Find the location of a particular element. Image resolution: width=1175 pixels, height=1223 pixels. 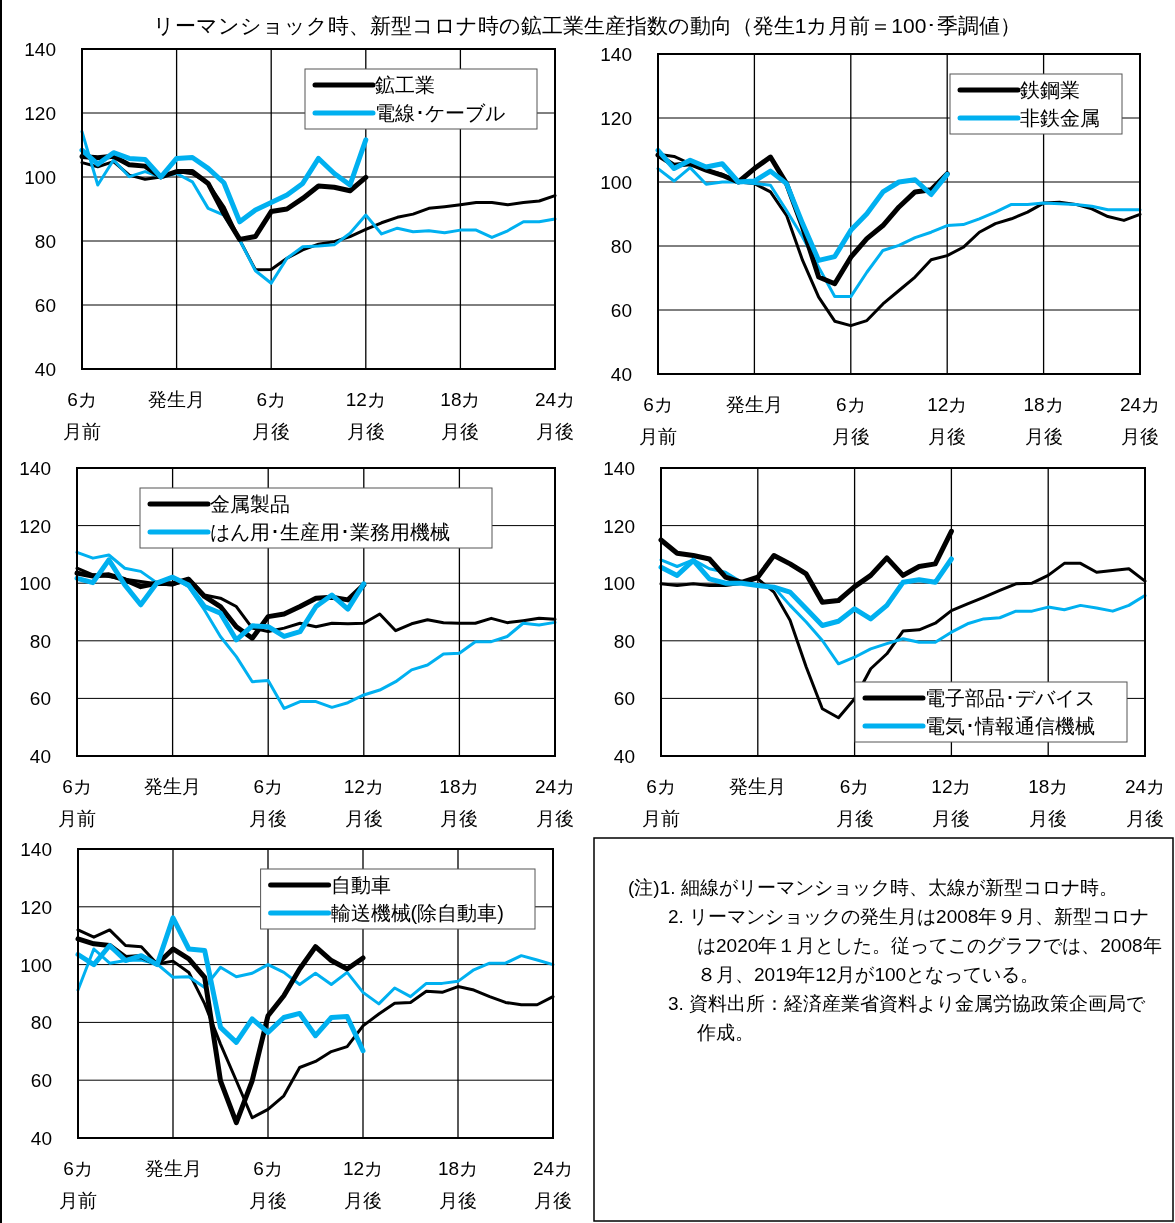

legend-label: 電子部品･デバイス is located at coordinates (1010, 698).